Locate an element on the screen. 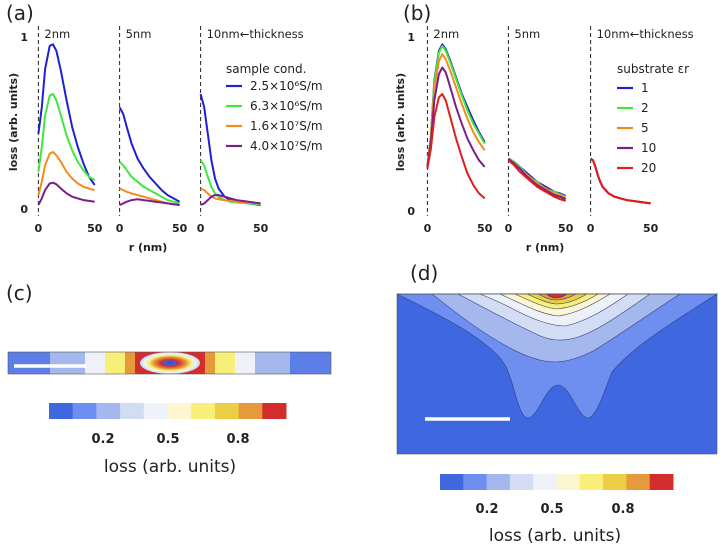 The image size is (725, 547). legend-entry-a-2: 1.6×10⁷S/m is located at coordinates (286, 126).